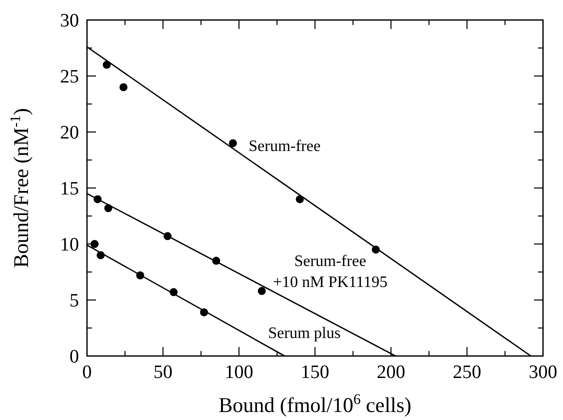  Describe the element at coordinates (74, 301) in the screenshot. I see `y-tick-label: 5` at that location.